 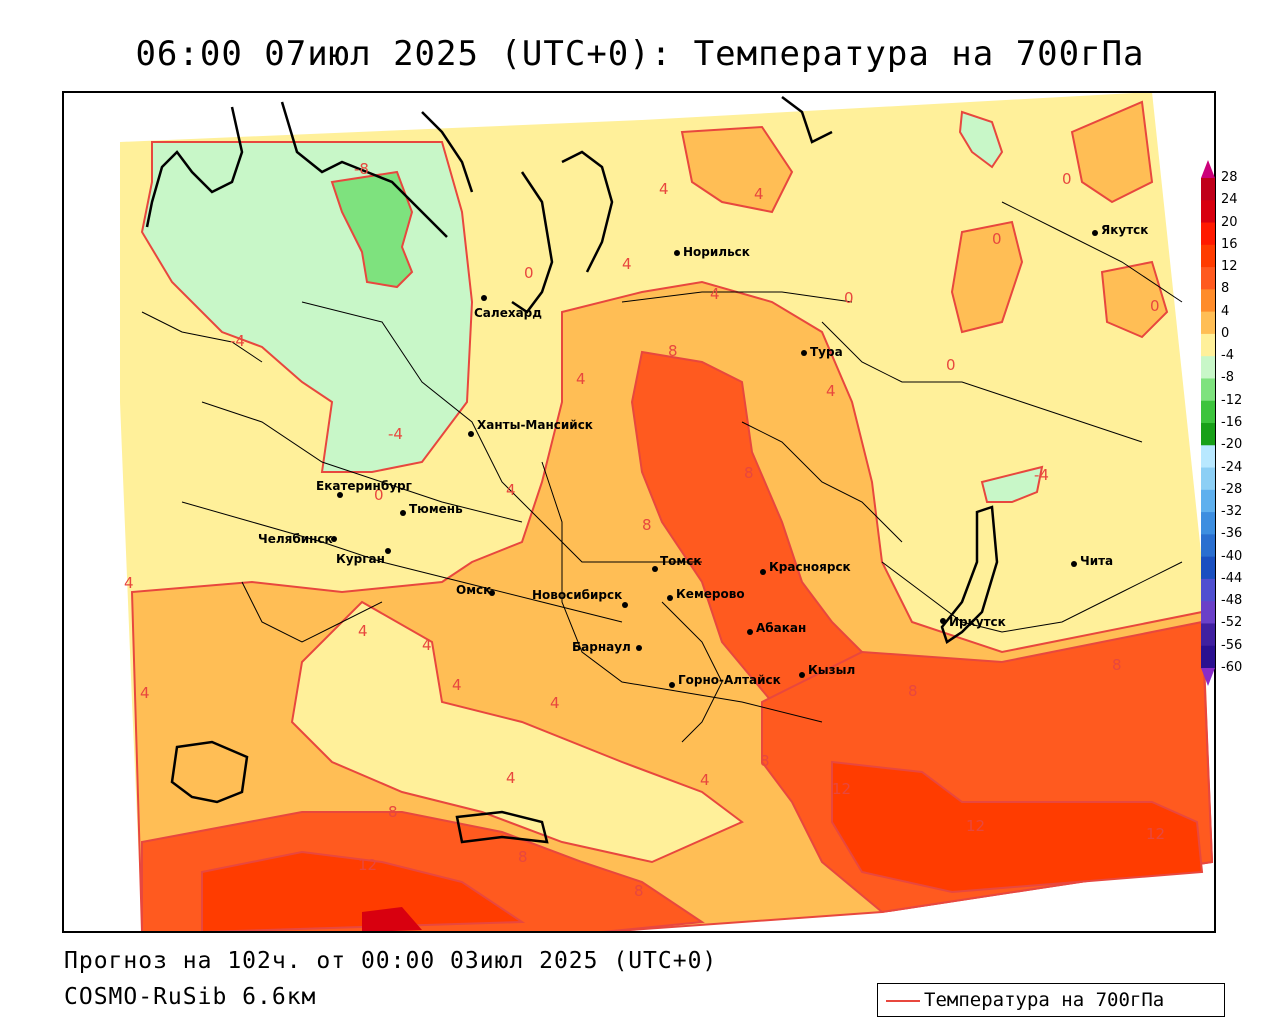 I want to click on legend: Температура на 700гПа, so click(x=1051, y=1000).